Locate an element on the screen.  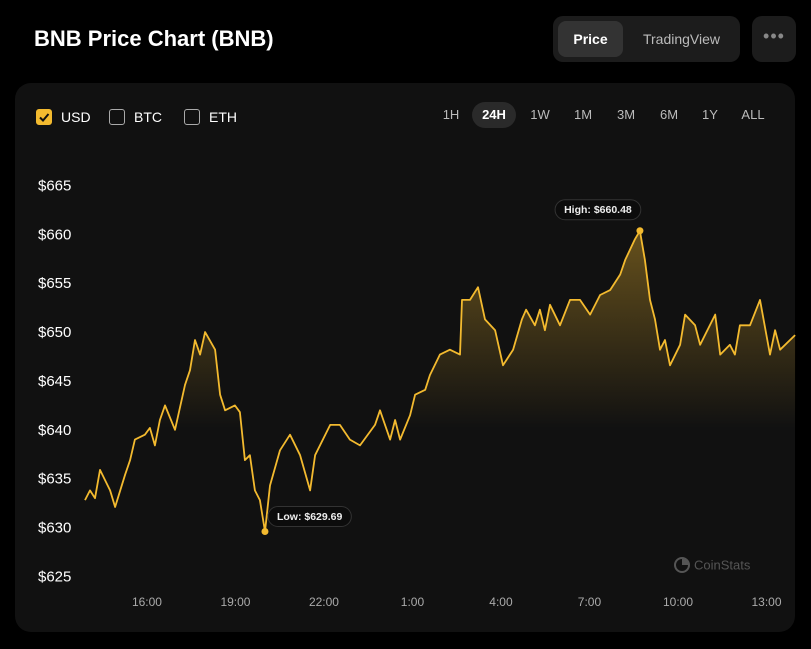
currency-label: BTC is located at coordinates (148, 117).